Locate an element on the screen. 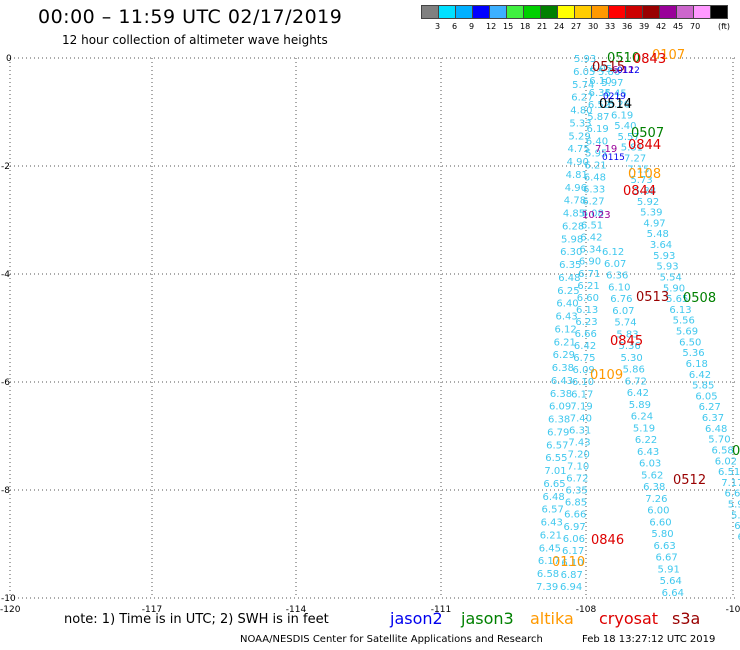 This screenshot has height=650, width=740. legend-cryosat: cryosat is located at coordinates (629, 618).